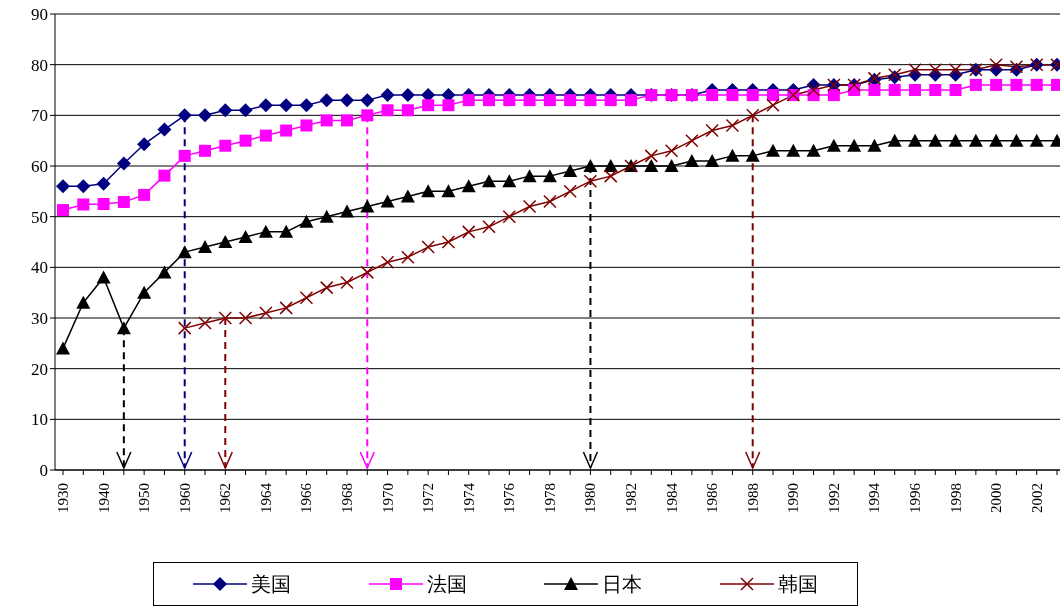 The height and width of the screenshot is (606, 1060). What do you see at coordinates (39, 15) in the screenshot?
I see `y-tick-label: 90` at bounding box center [39, 15].